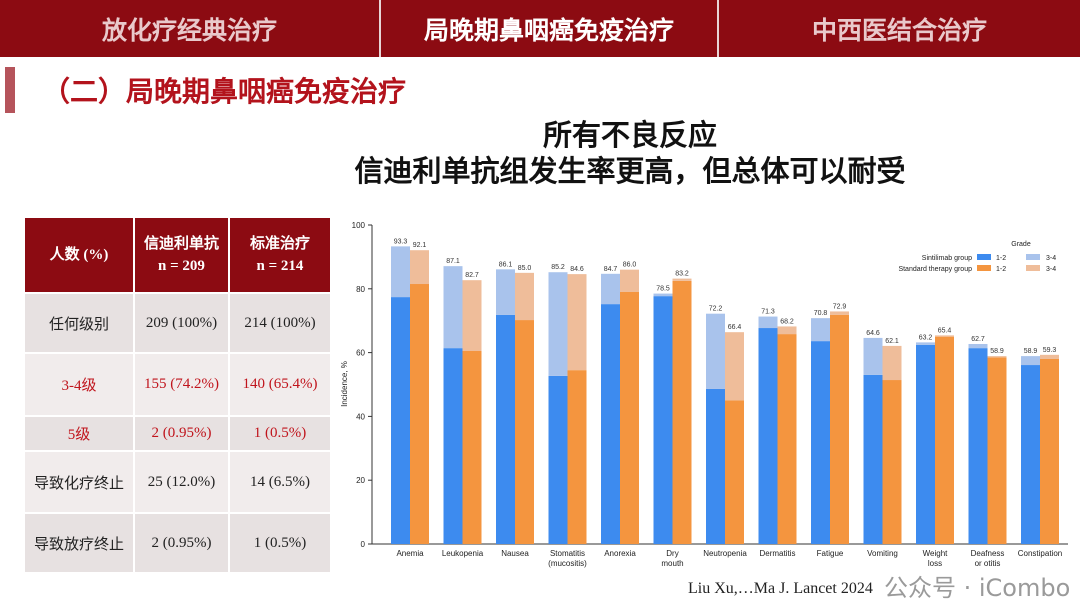 The image size is (1080, 608). Describe the element at coordinates (663, 289) in the screenshot. I see `data-label: 78.5` at that location.